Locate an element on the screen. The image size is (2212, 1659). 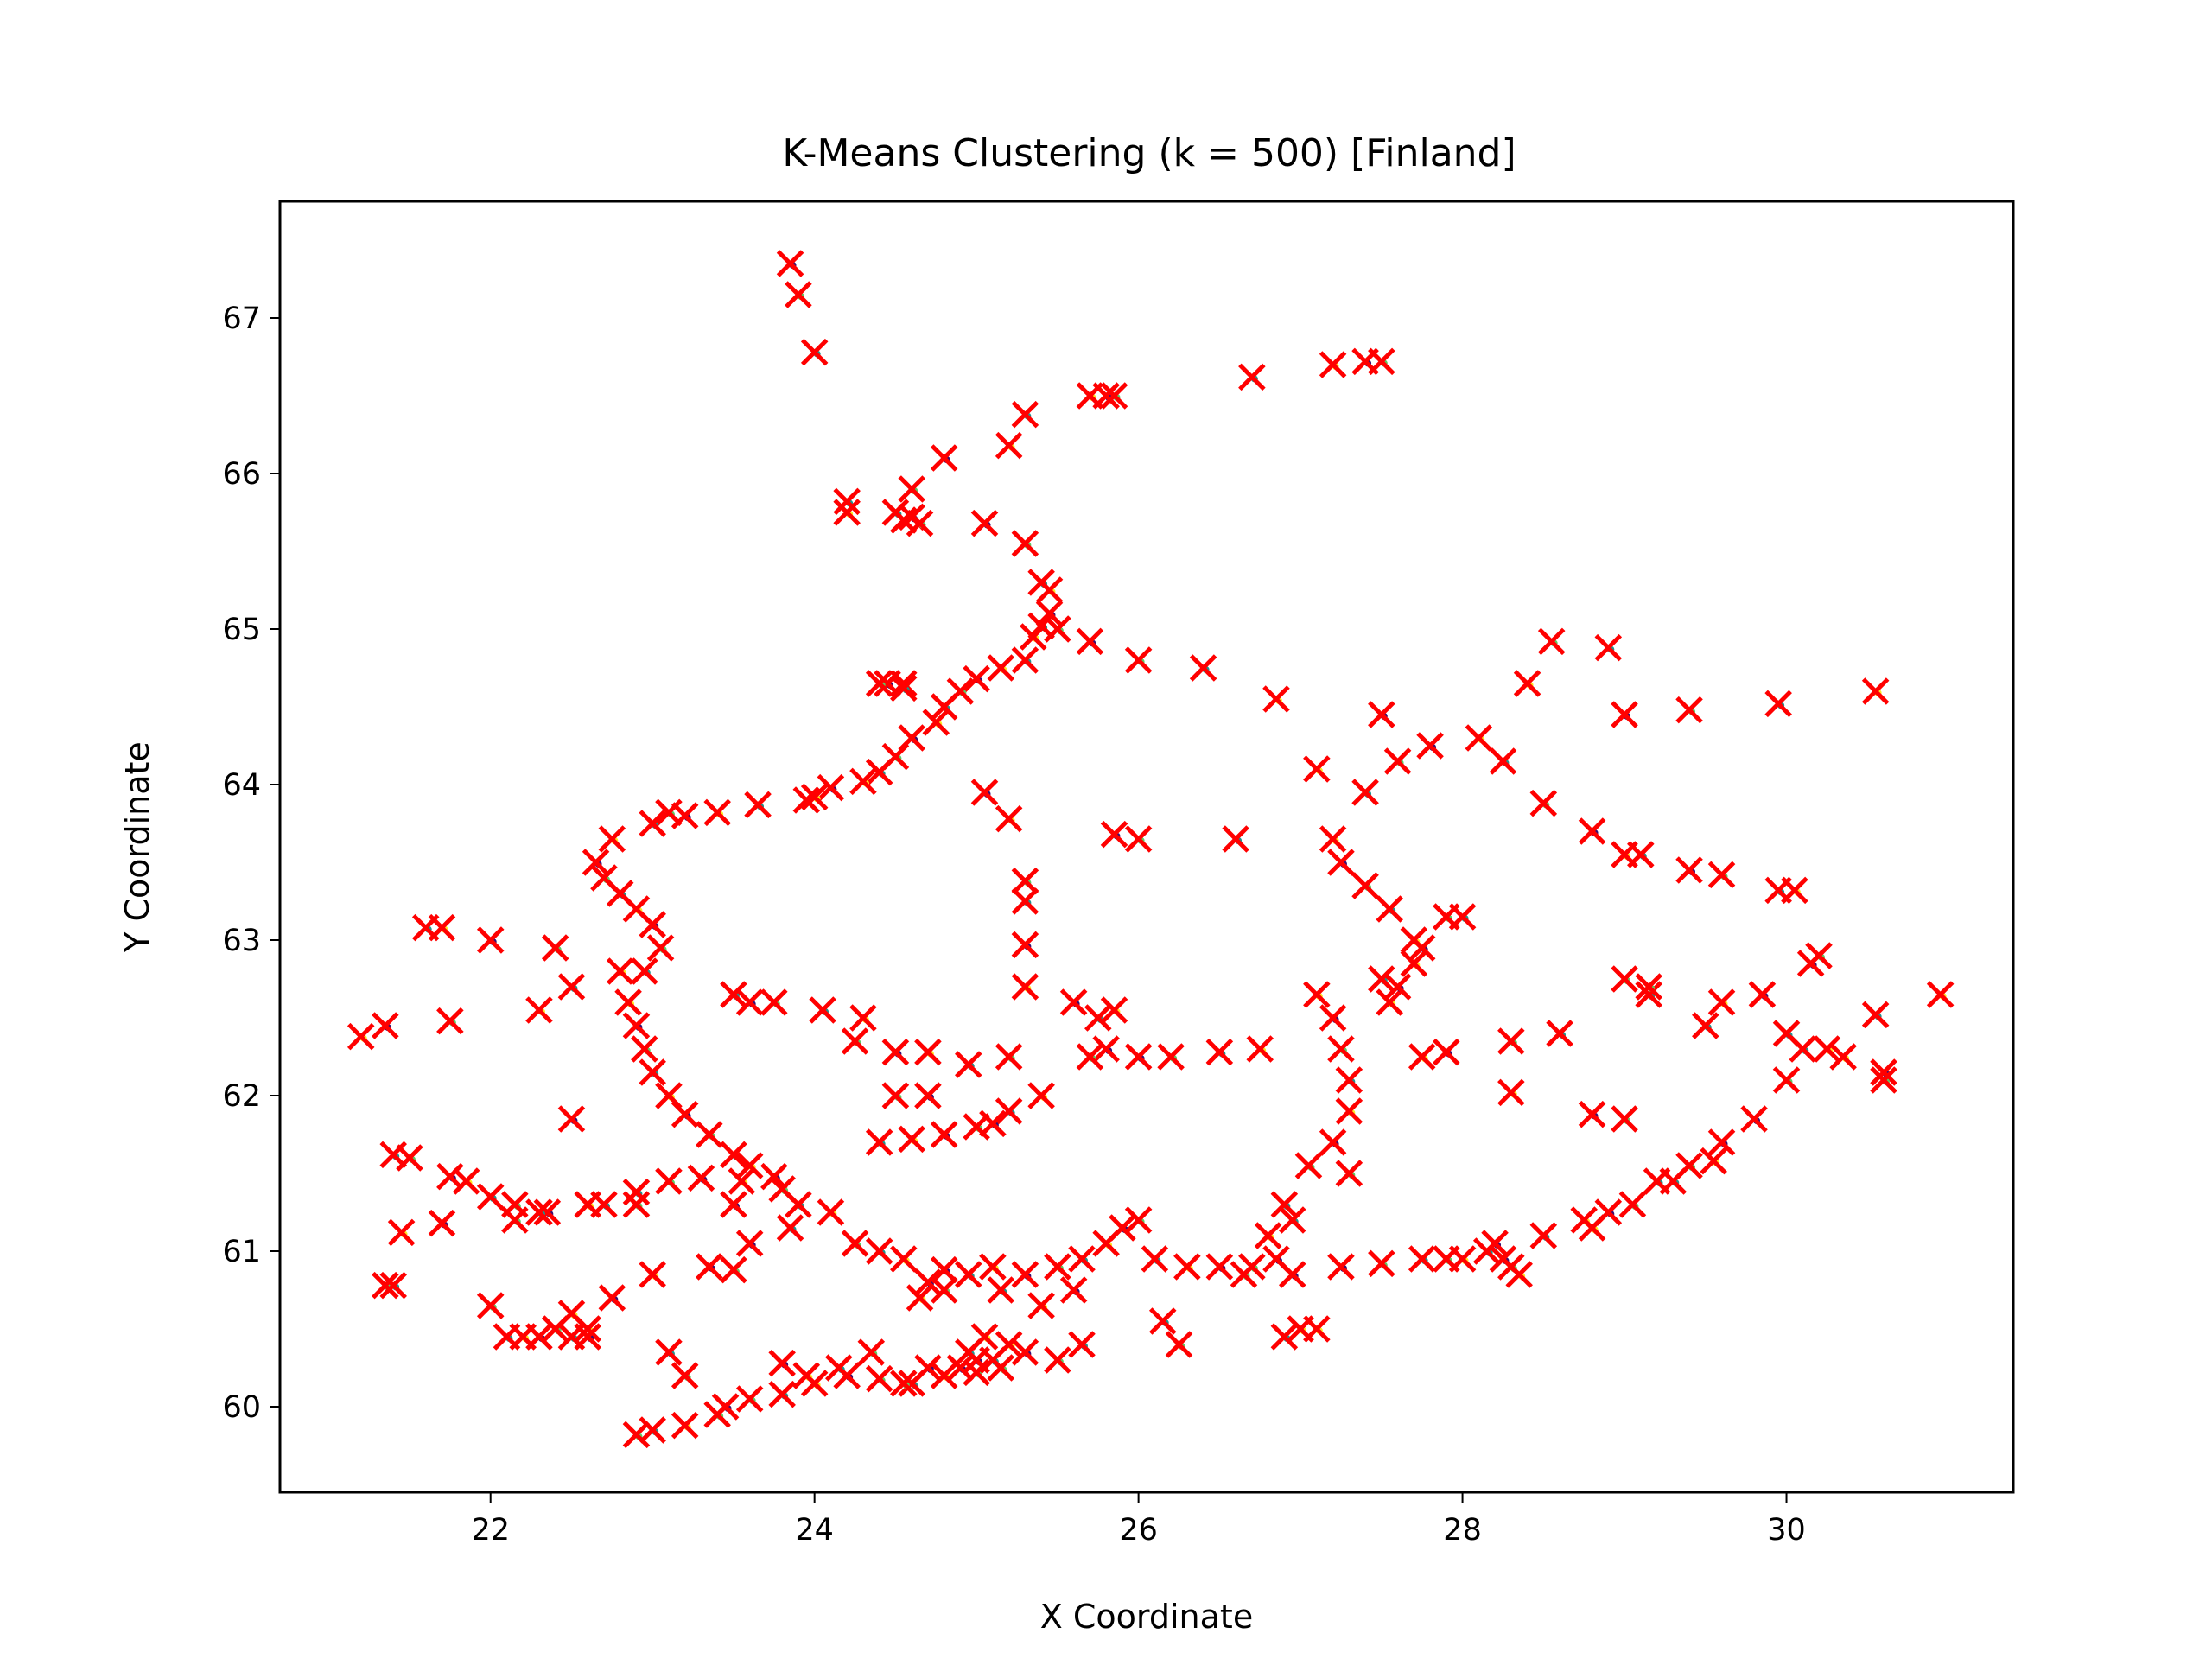
x-axis-label: X Coordinate is located at coordinates (1146, 1617).